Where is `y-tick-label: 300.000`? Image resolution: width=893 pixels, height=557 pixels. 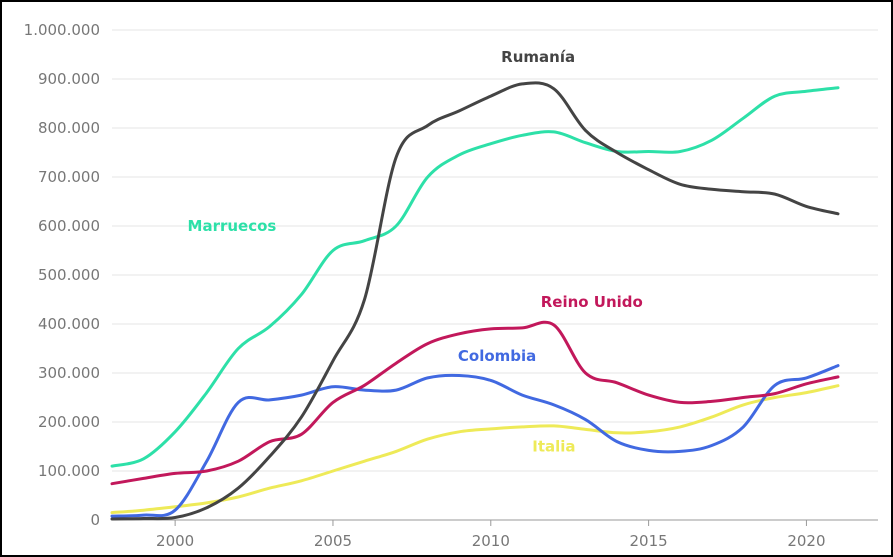 y-tick-label: 300.000 is located at coordinates (69, 373).